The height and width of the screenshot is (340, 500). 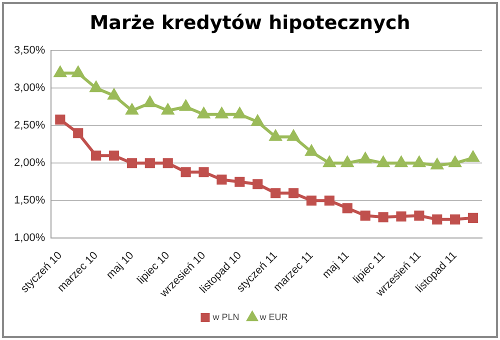 I want to click on x-tick-label: maj 11, so click(x=336, y=265).